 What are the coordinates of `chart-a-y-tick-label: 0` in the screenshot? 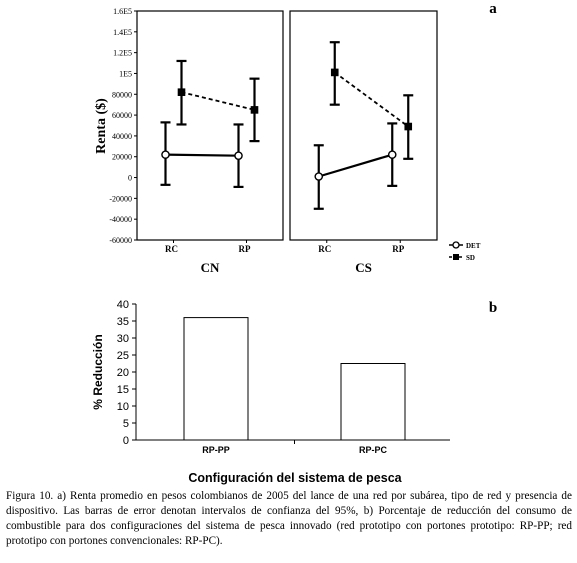 It's located at (130, 178).